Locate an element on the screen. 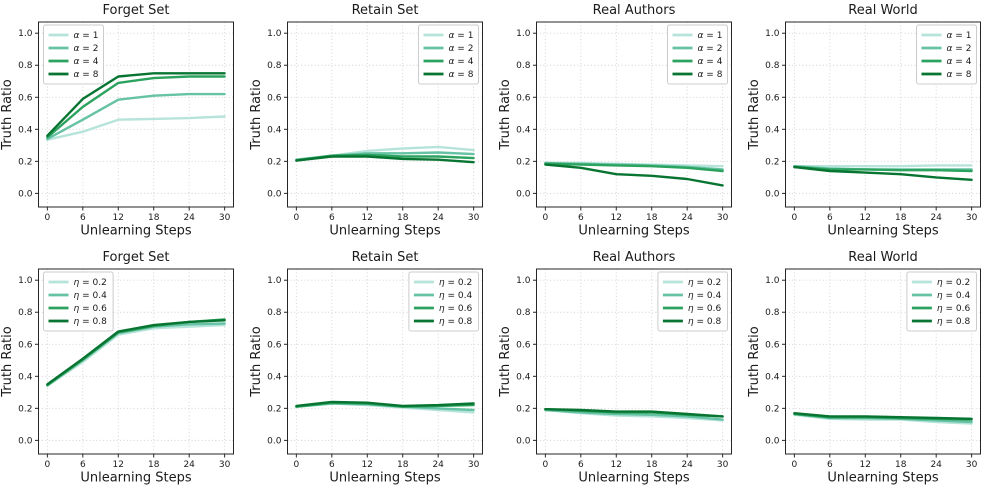 The height and width of the screenshot is (497, 996). chart-title: Retain Set is located at coordinates (385, 257).